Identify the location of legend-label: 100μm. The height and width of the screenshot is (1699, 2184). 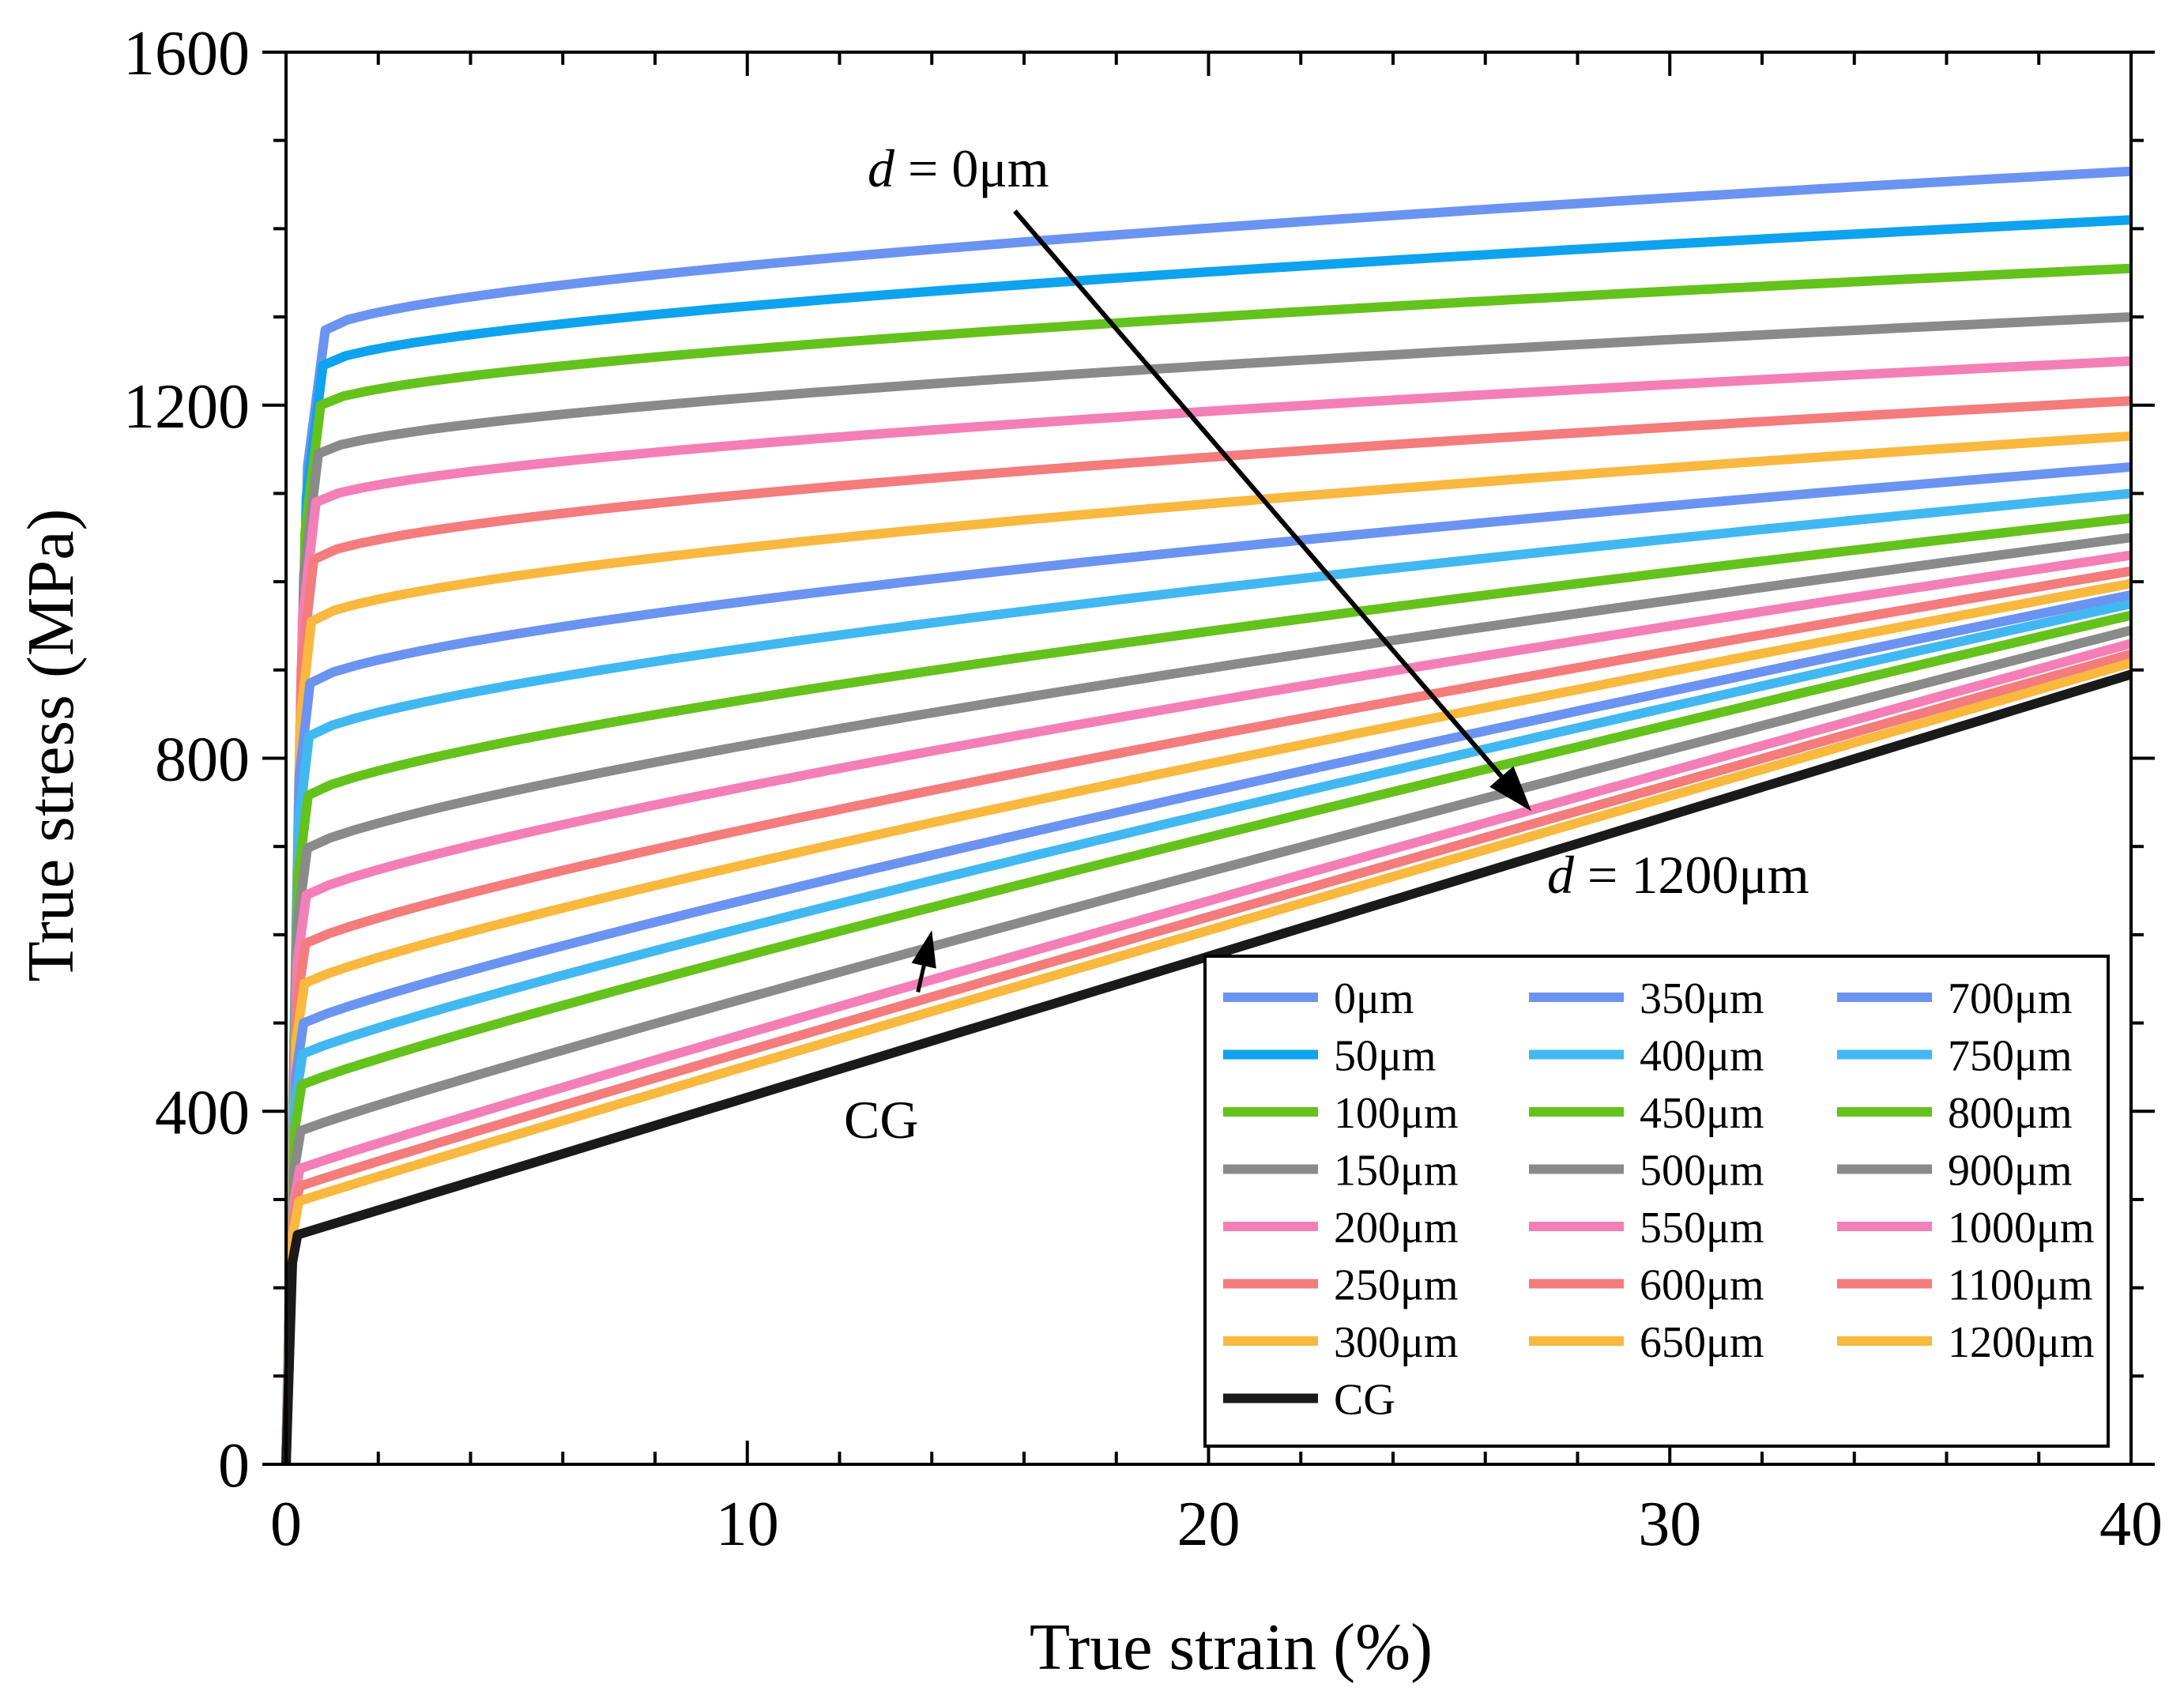
(1396, 1113).